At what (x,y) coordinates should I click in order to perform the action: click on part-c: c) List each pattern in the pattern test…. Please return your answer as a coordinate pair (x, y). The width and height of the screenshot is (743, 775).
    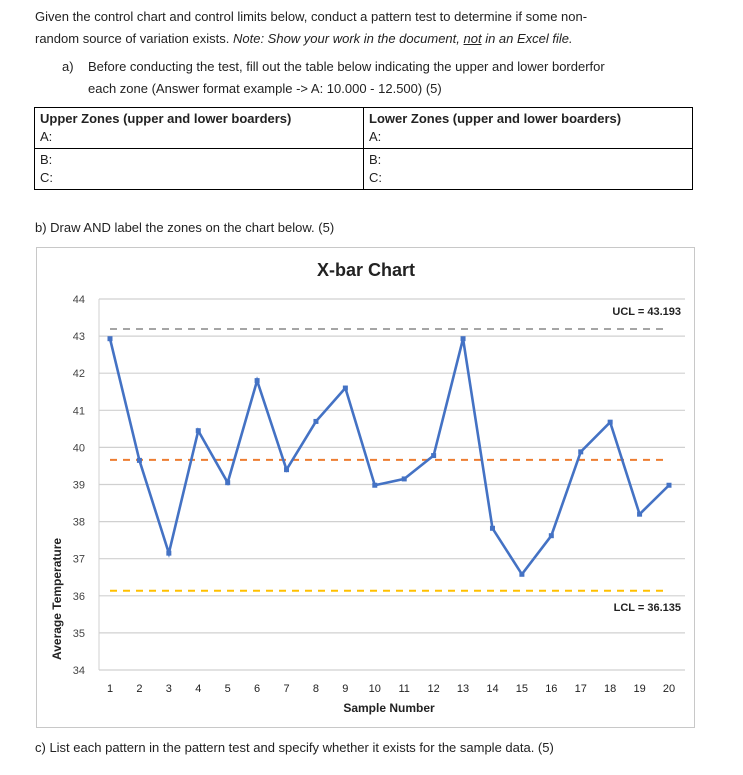
    Looking at the image, I should click on (294, 747).